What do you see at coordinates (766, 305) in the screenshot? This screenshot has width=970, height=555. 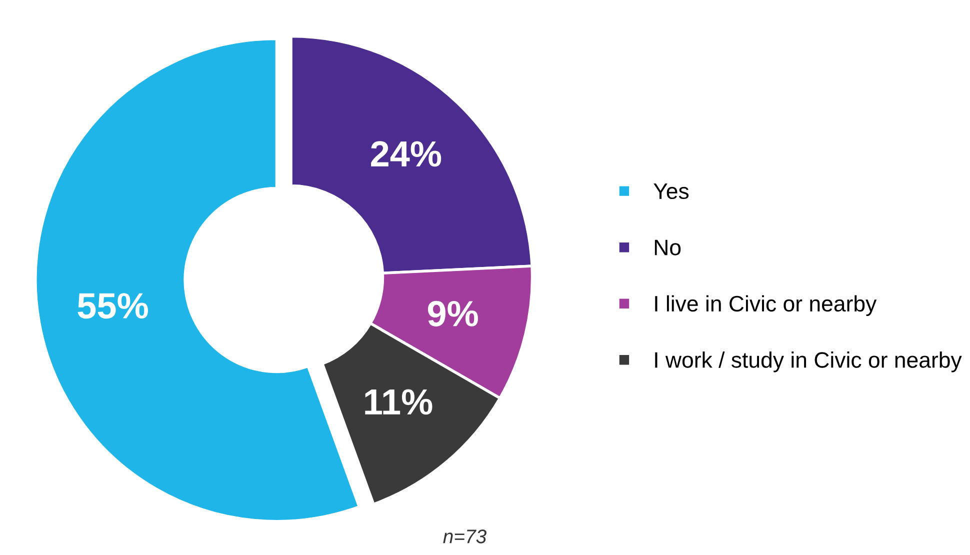 I see `legend-label: I live in Civic or nearby` at bounding box center [766, 305].